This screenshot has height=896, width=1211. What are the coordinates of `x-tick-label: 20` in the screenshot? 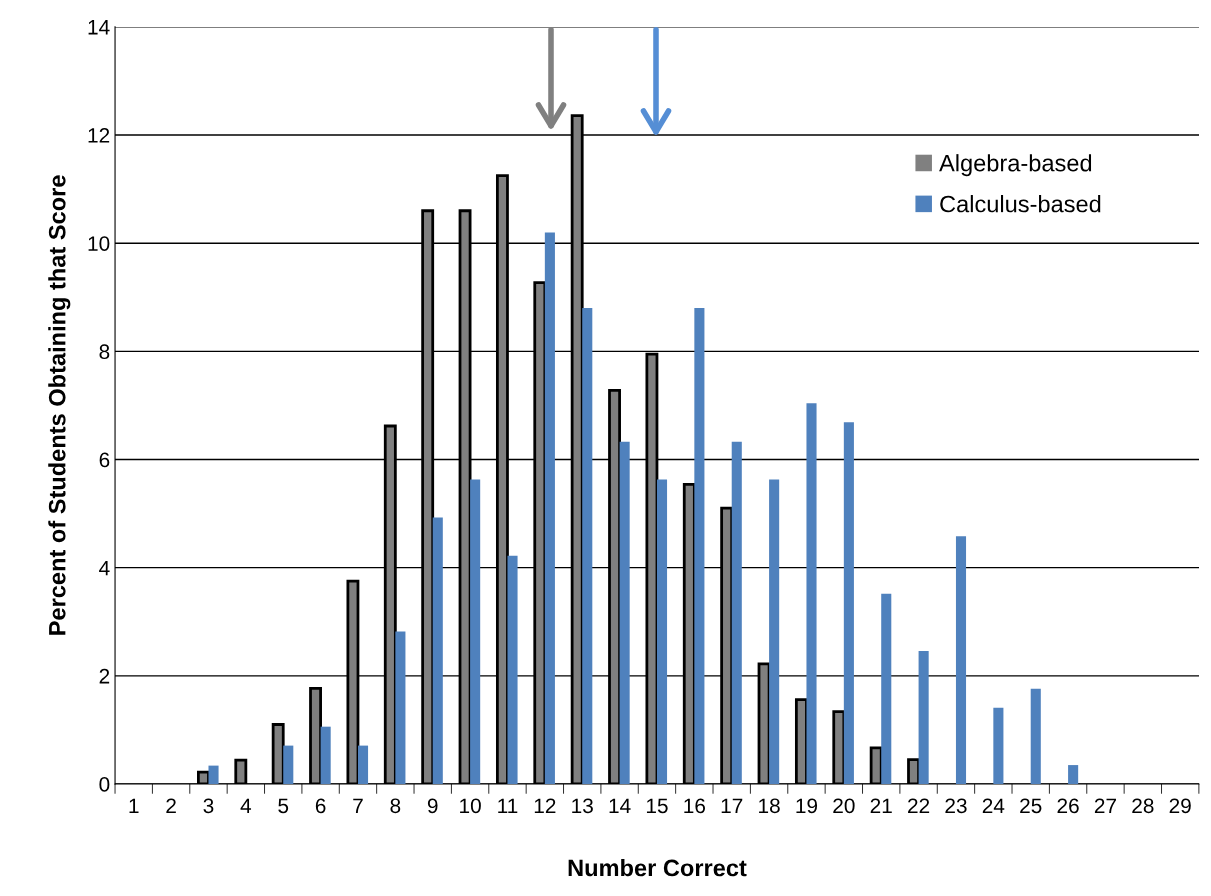 It's located at (844, 806).